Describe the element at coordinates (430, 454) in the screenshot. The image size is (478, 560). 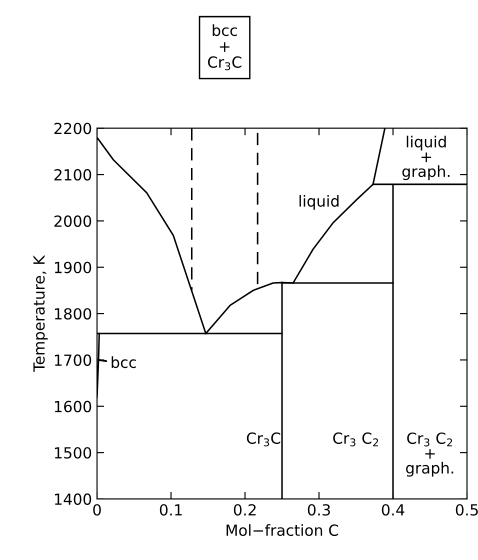
I see `annotation: Cr$_{3}$ C$_{2}$ + graph.` at that location.